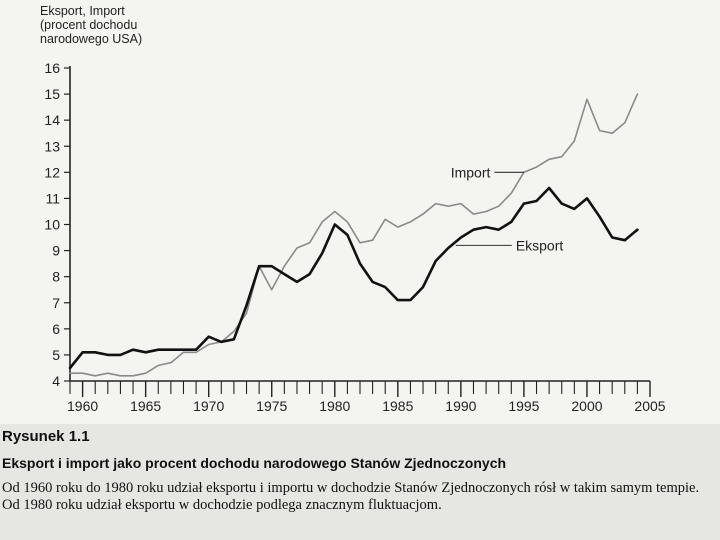 This screenshot has height=540, width=720. What do you see at coordinates (46, 436) in the screenshot?
I see `figure-number: Rysunek 1.1` at bounding box center [46, 436].